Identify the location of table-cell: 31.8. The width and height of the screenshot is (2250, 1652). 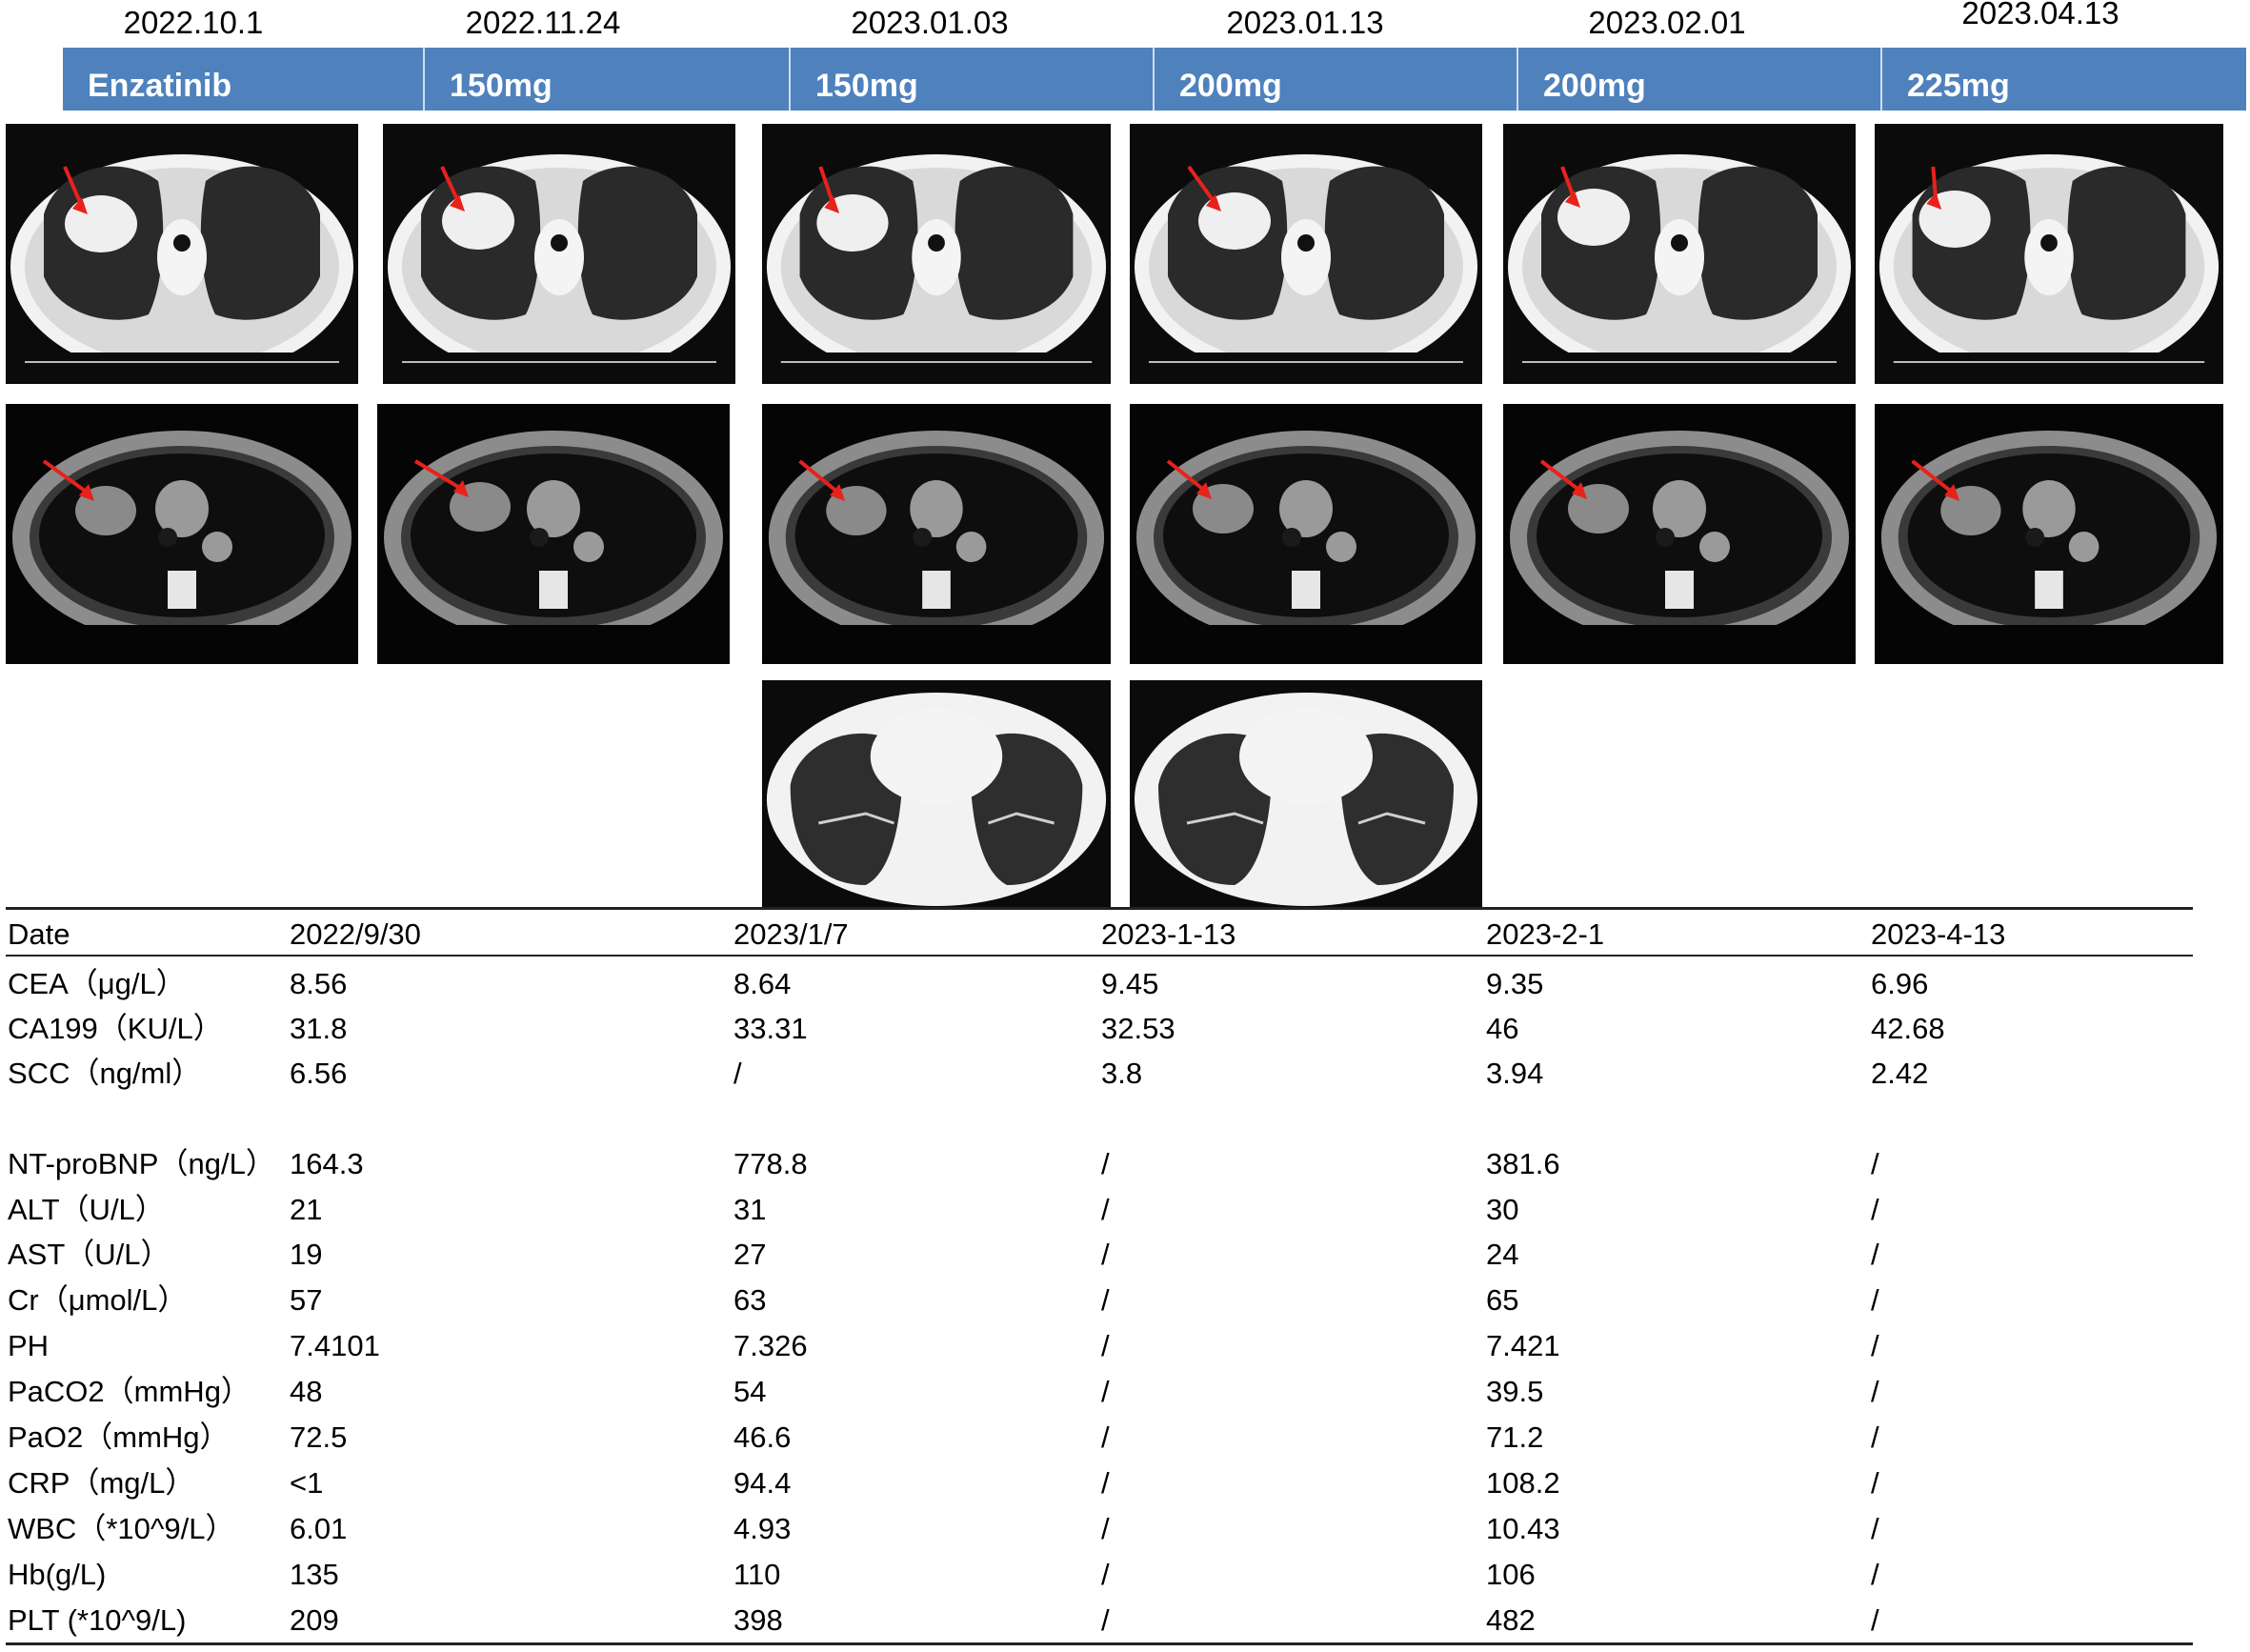
(319, 1028).